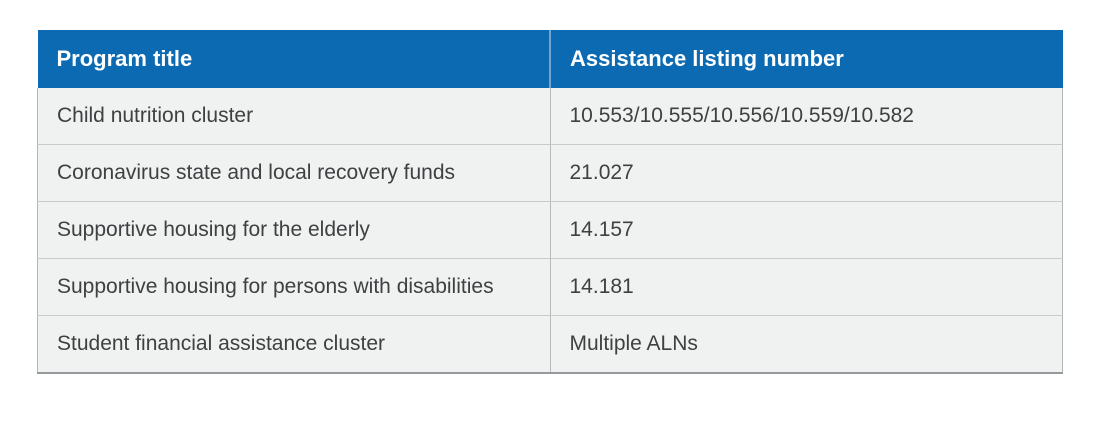 The width and height of the screenshot is (1100, 432). What do you see at coordinates (293, 116) in the screenshot?
I see `program-title-cell: Child nutrition cluster` at bounding box center [293, 116].